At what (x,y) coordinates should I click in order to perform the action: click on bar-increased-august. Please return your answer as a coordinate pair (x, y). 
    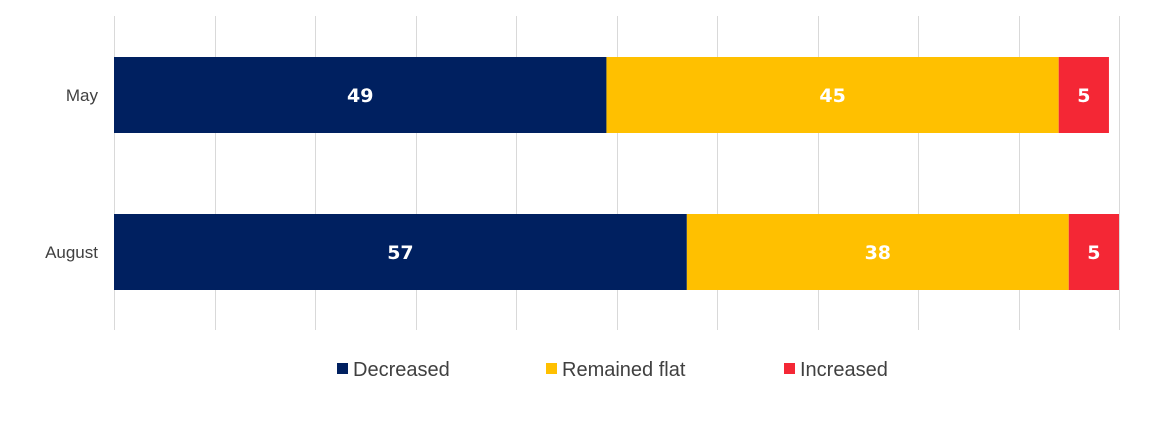
    Looking at the image, I should click on (1093, 252).